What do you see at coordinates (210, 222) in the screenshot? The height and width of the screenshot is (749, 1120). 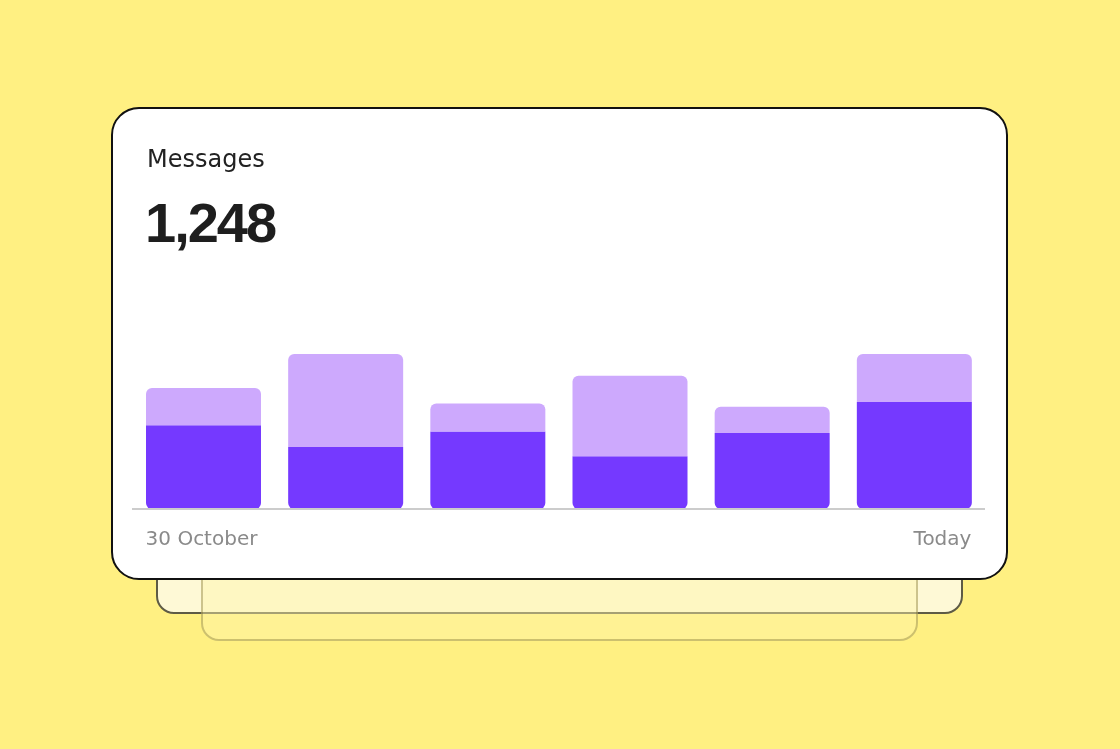 I see `chart-subtitle: 1,248` at bounding box center [210, 222].